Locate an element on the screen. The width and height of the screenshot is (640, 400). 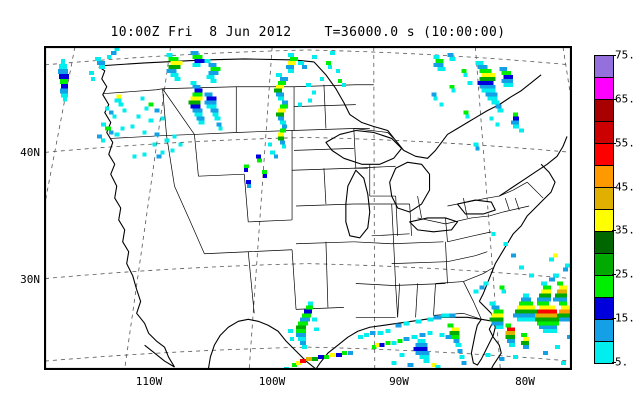
precip-cell-puget is located at coordinates (104, 64).